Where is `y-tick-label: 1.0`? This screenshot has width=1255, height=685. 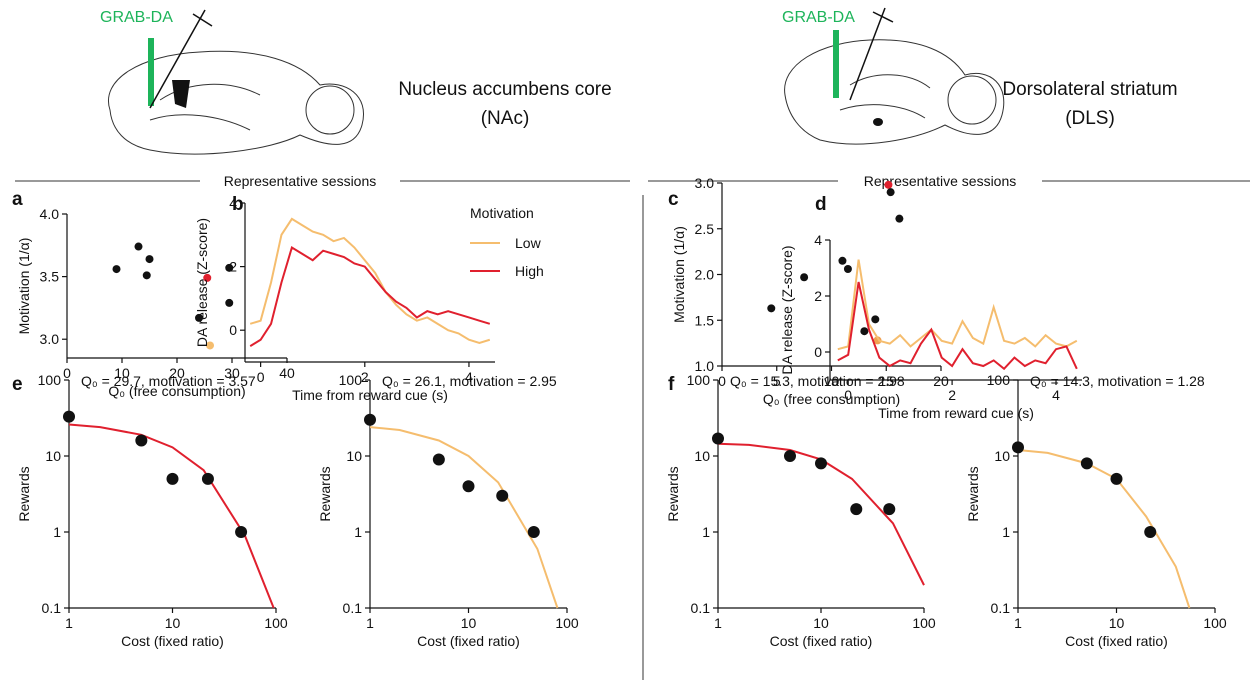
y-tick-label: 1.0 is located at coordinates (705, 366).